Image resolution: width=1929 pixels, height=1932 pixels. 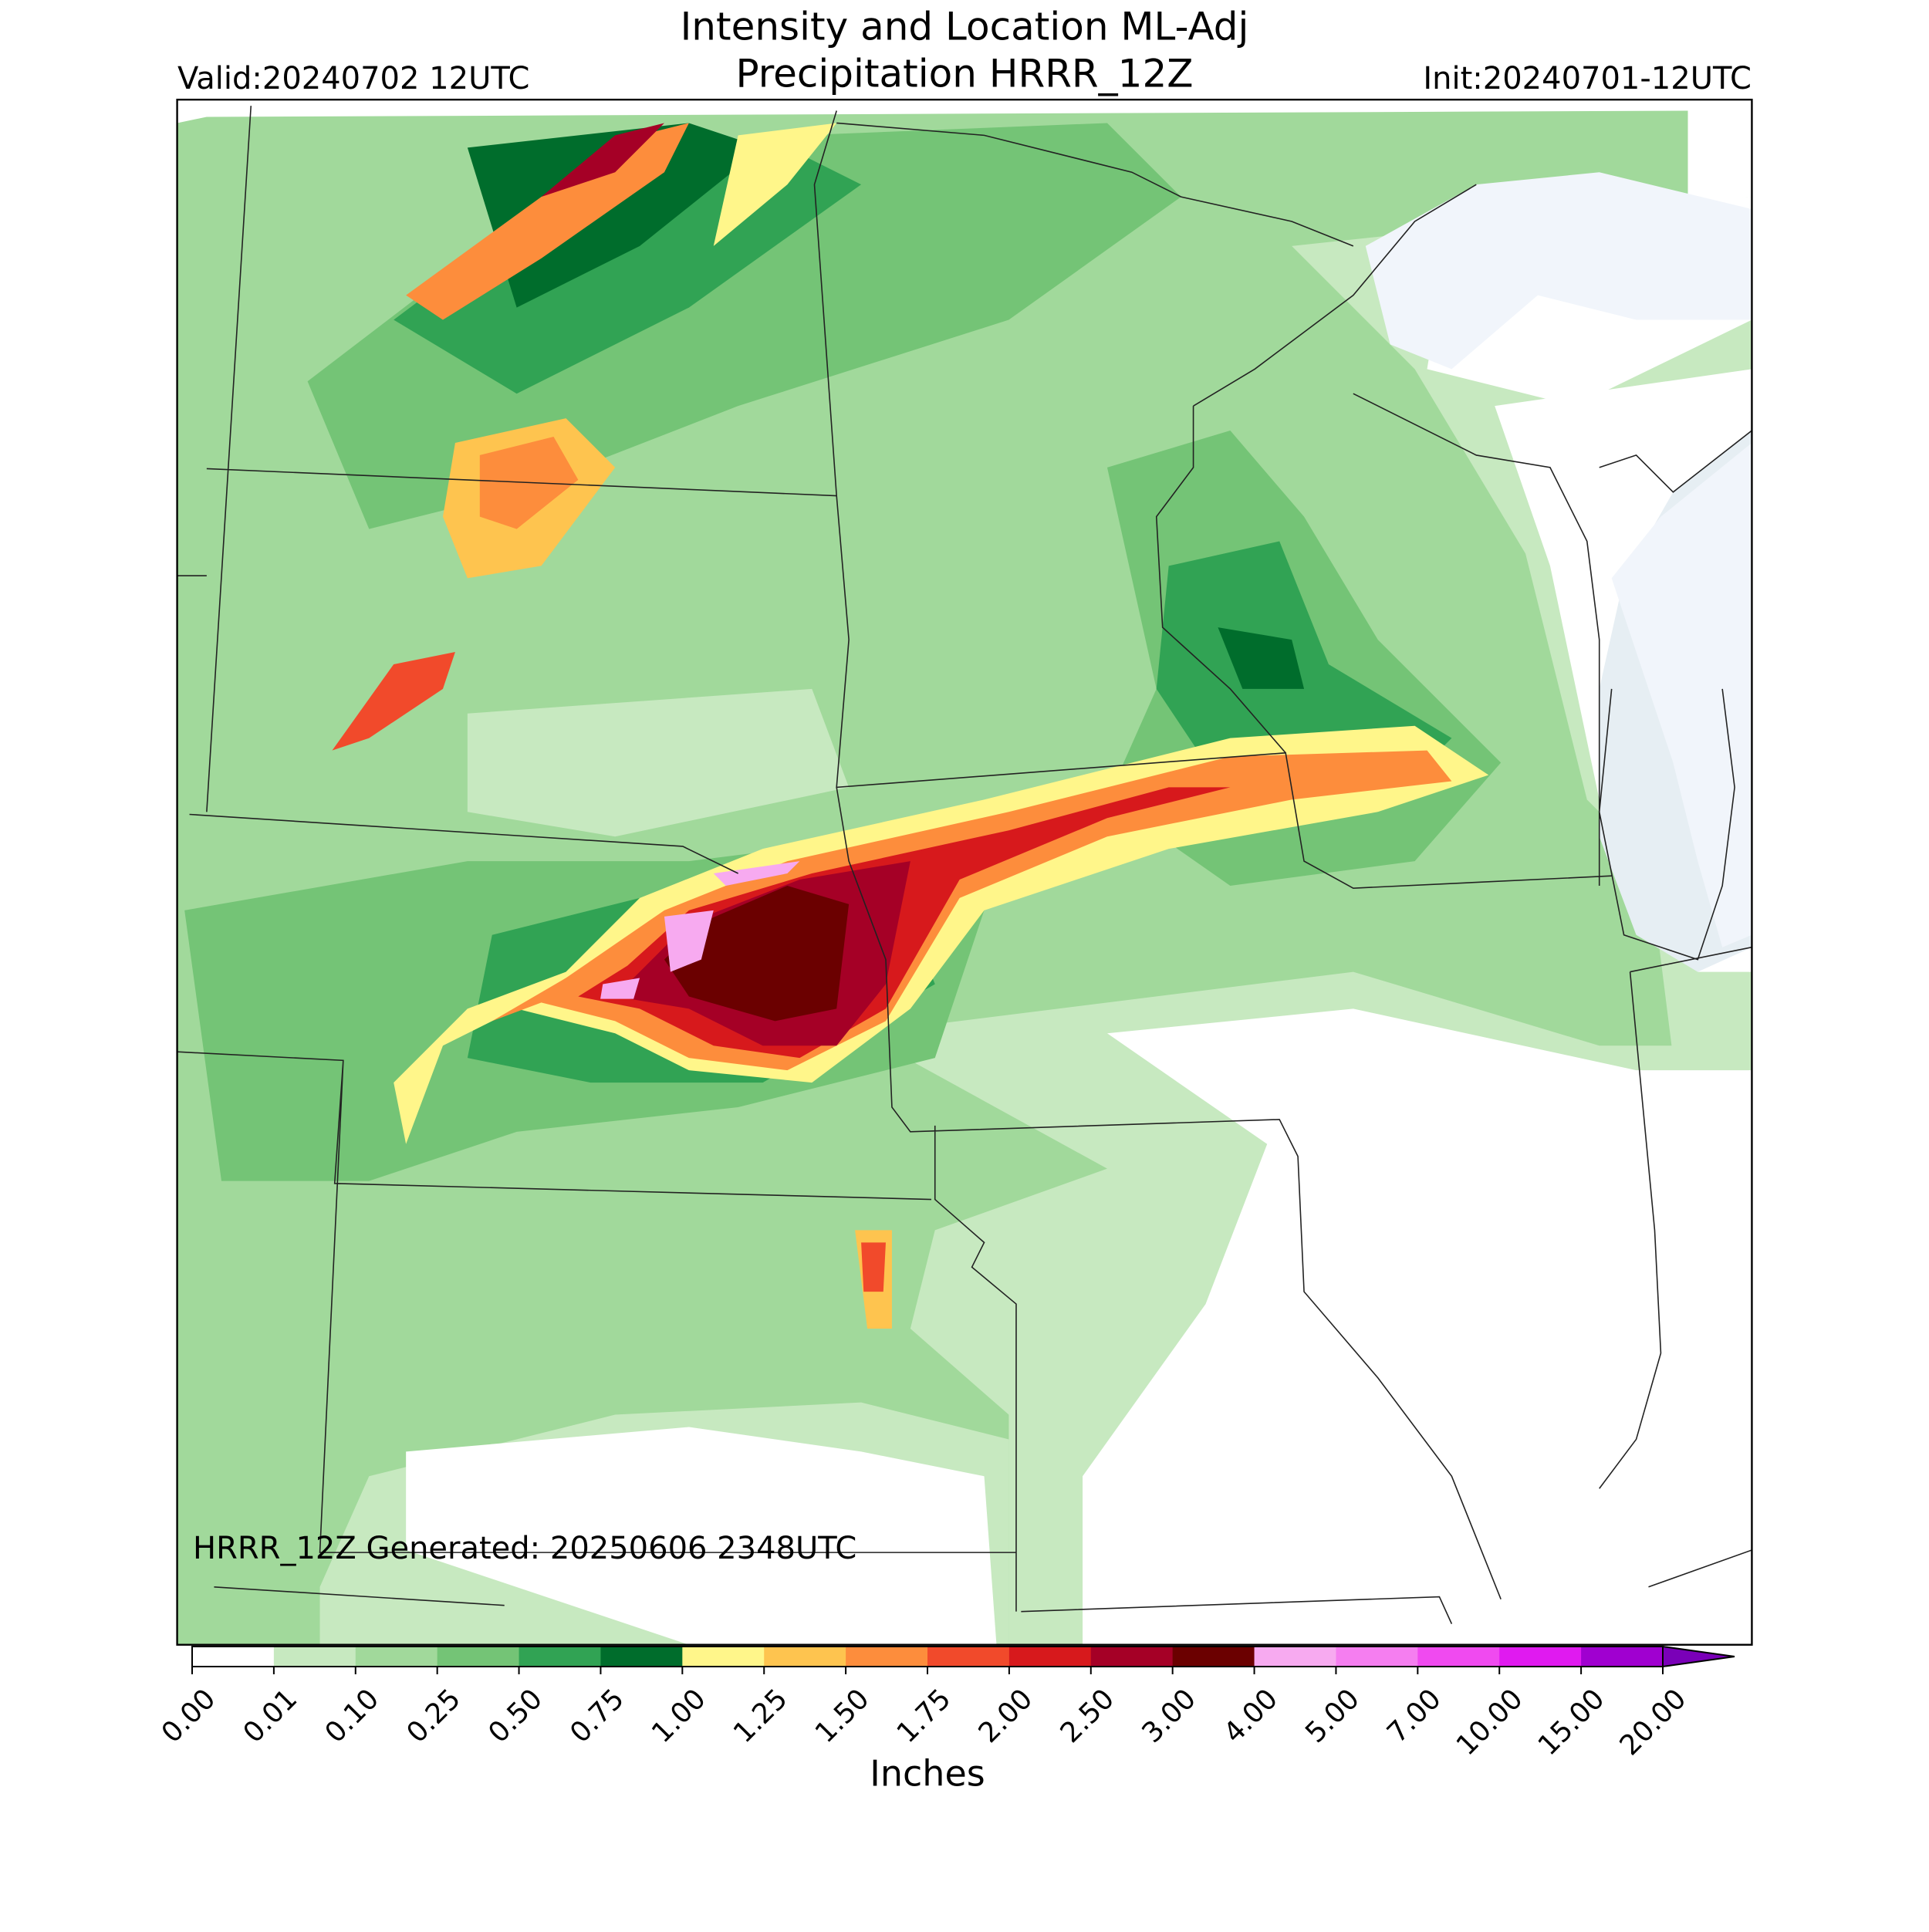 What do you see at coordinates (1251, 1716) in the screenshot?
I see `colorbar-tick-label: 4.00` at bounding box center [1251, 1716].